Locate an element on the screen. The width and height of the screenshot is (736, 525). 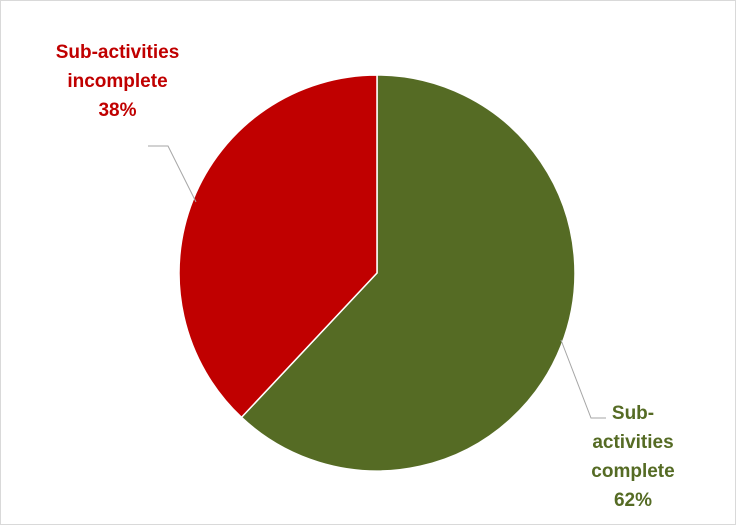
slice-label-complete: Sub- activities complete 62% is located at coordinates (633, 457).